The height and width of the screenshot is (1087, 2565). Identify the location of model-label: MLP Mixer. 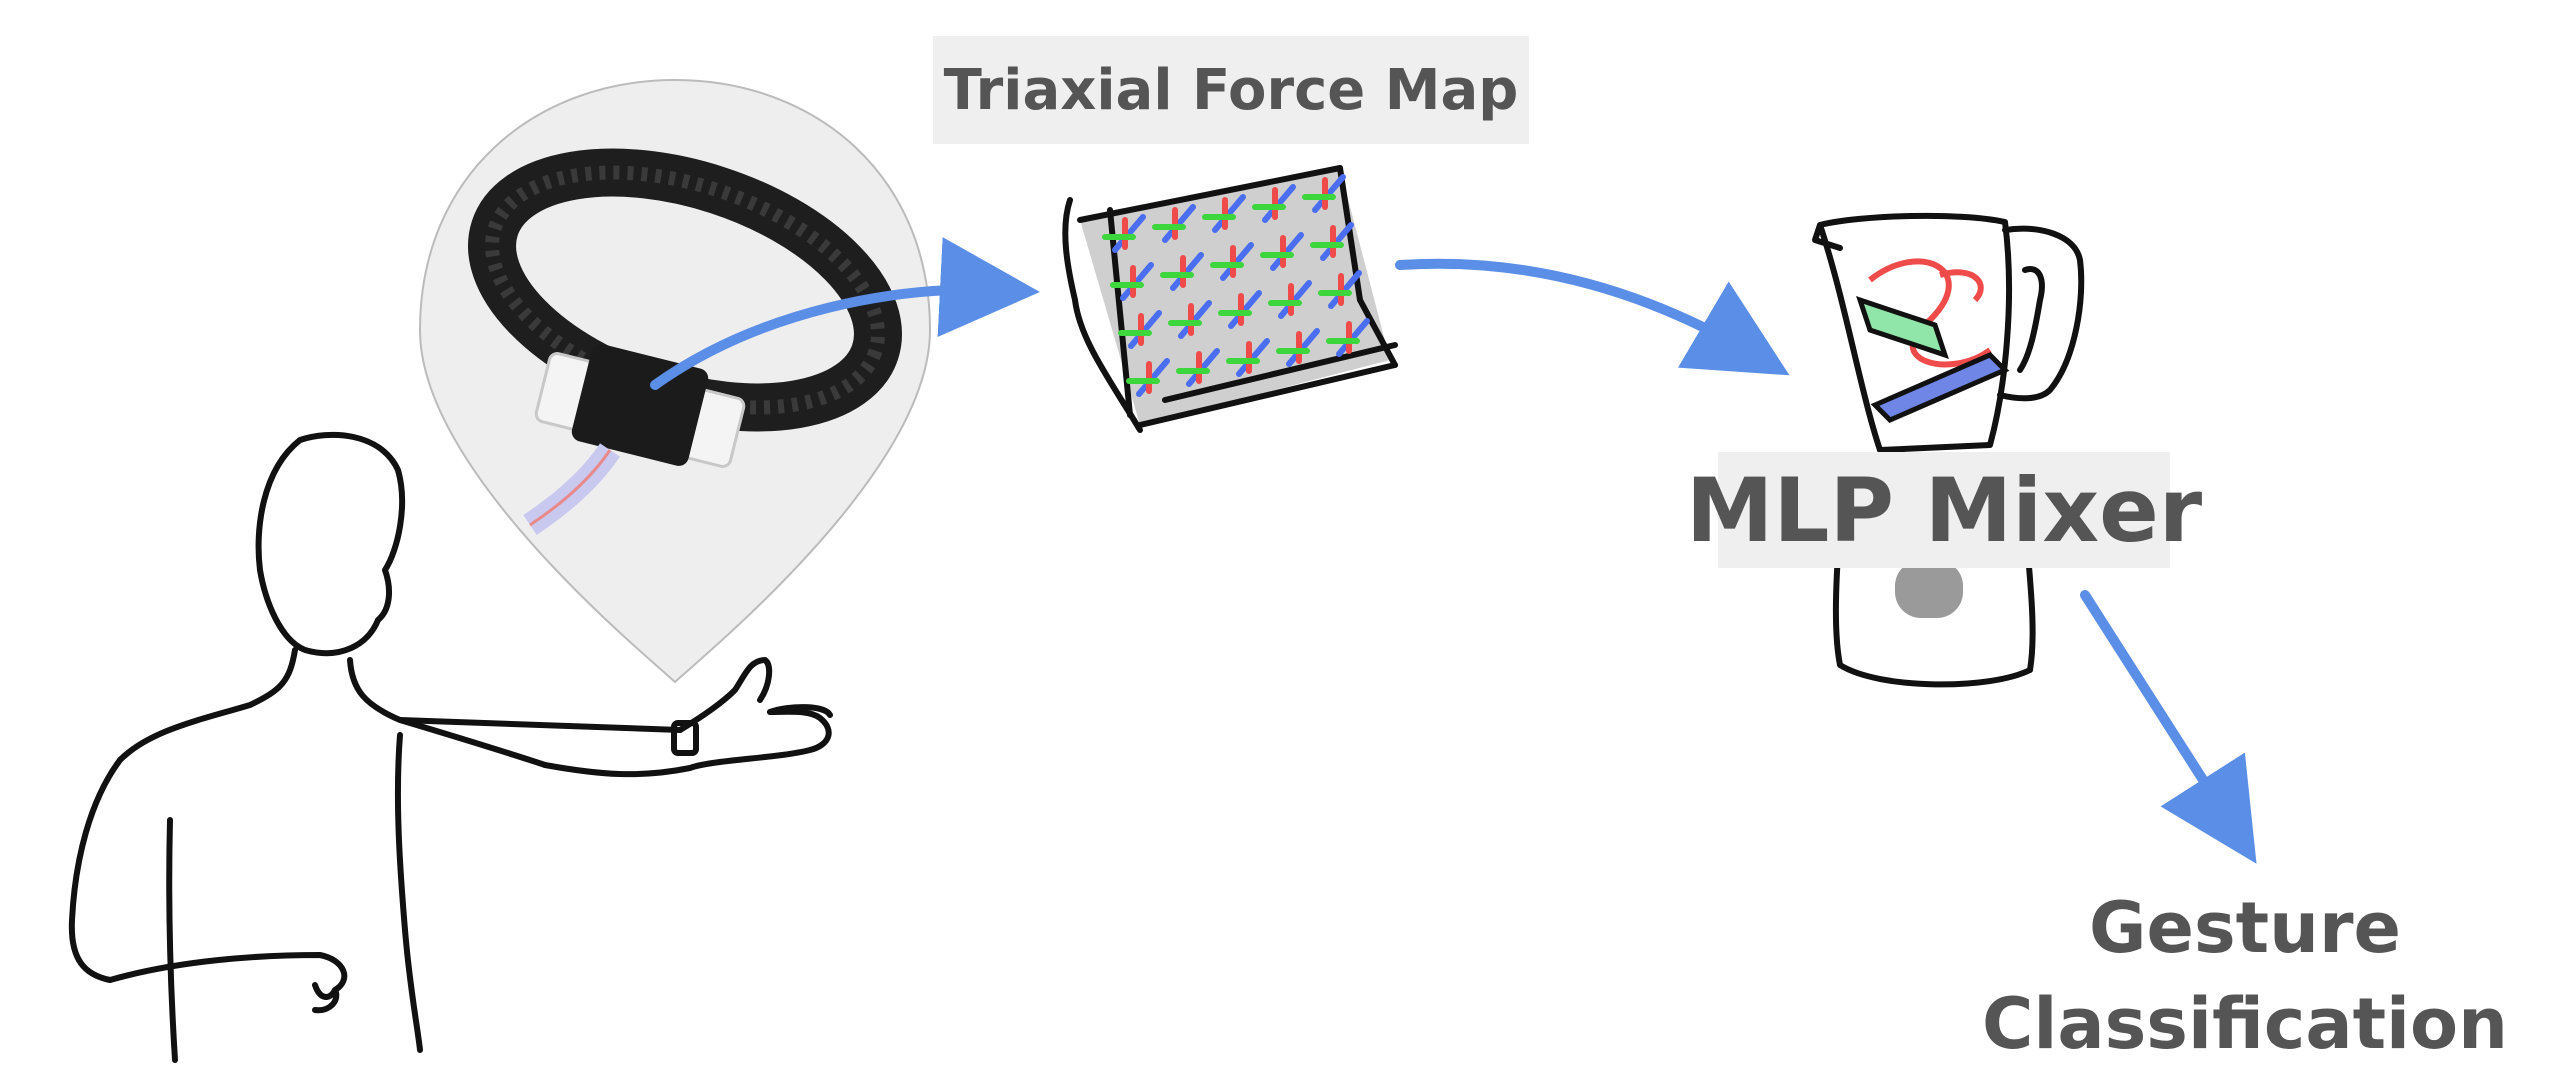
(1944, 510).